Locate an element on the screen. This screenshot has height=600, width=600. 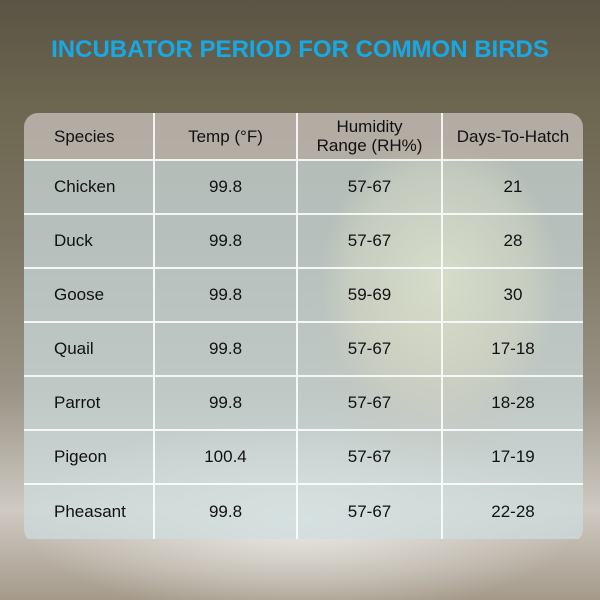
page-title: INCUBATOR PERIOD FOR COMMON BIRDS is located at coordinates (300, 49).